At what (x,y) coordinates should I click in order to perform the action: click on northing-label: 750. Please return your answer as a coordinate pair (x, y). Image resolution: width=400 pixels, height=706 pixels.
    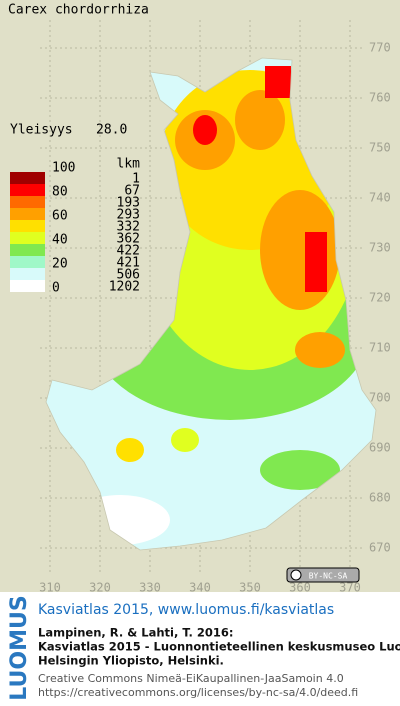
    Looking at the image, I should click on (380, 148).